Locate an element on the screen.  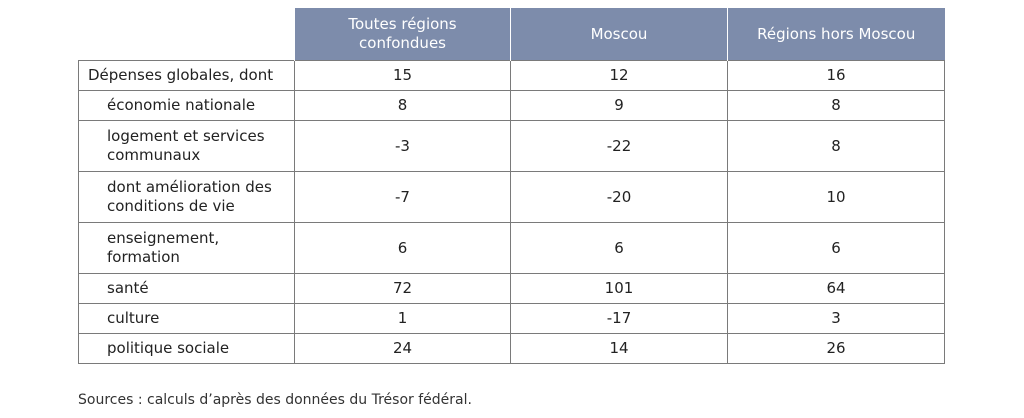
cell-all-regions: 72 is located at coordinates (402, 288).